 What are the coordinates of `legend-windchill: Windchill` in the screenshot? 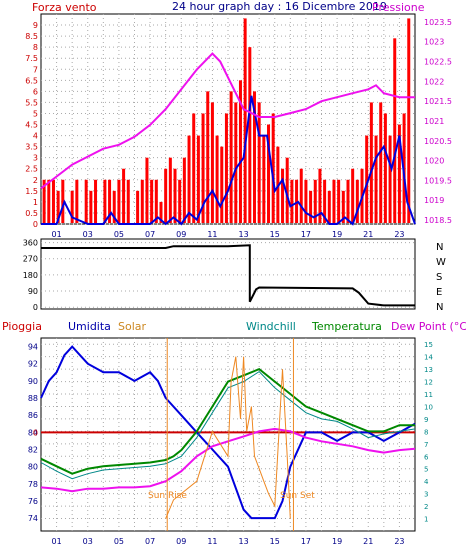 It's located at (271, 326).